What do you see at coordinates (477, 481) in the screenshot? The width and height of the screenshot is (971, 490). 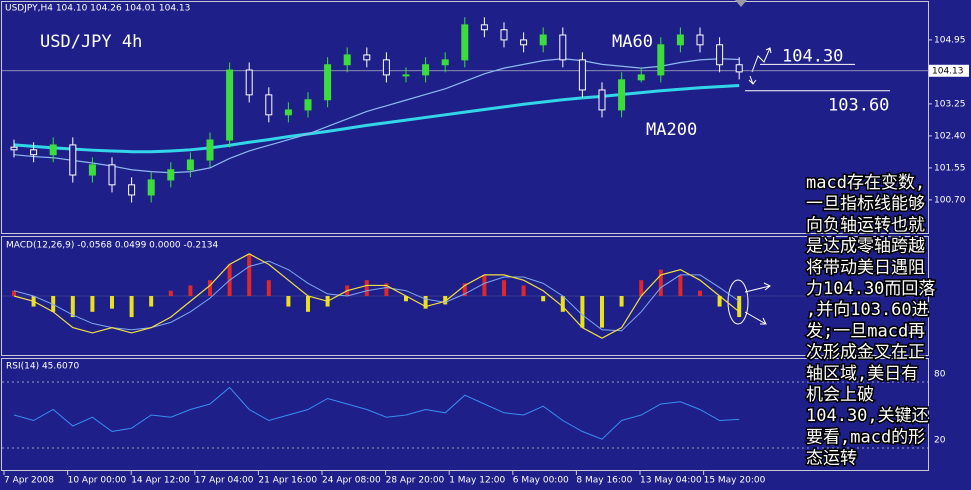 I see `x-tick-label: 1 May 12:00` at bounding box center [477, 481].